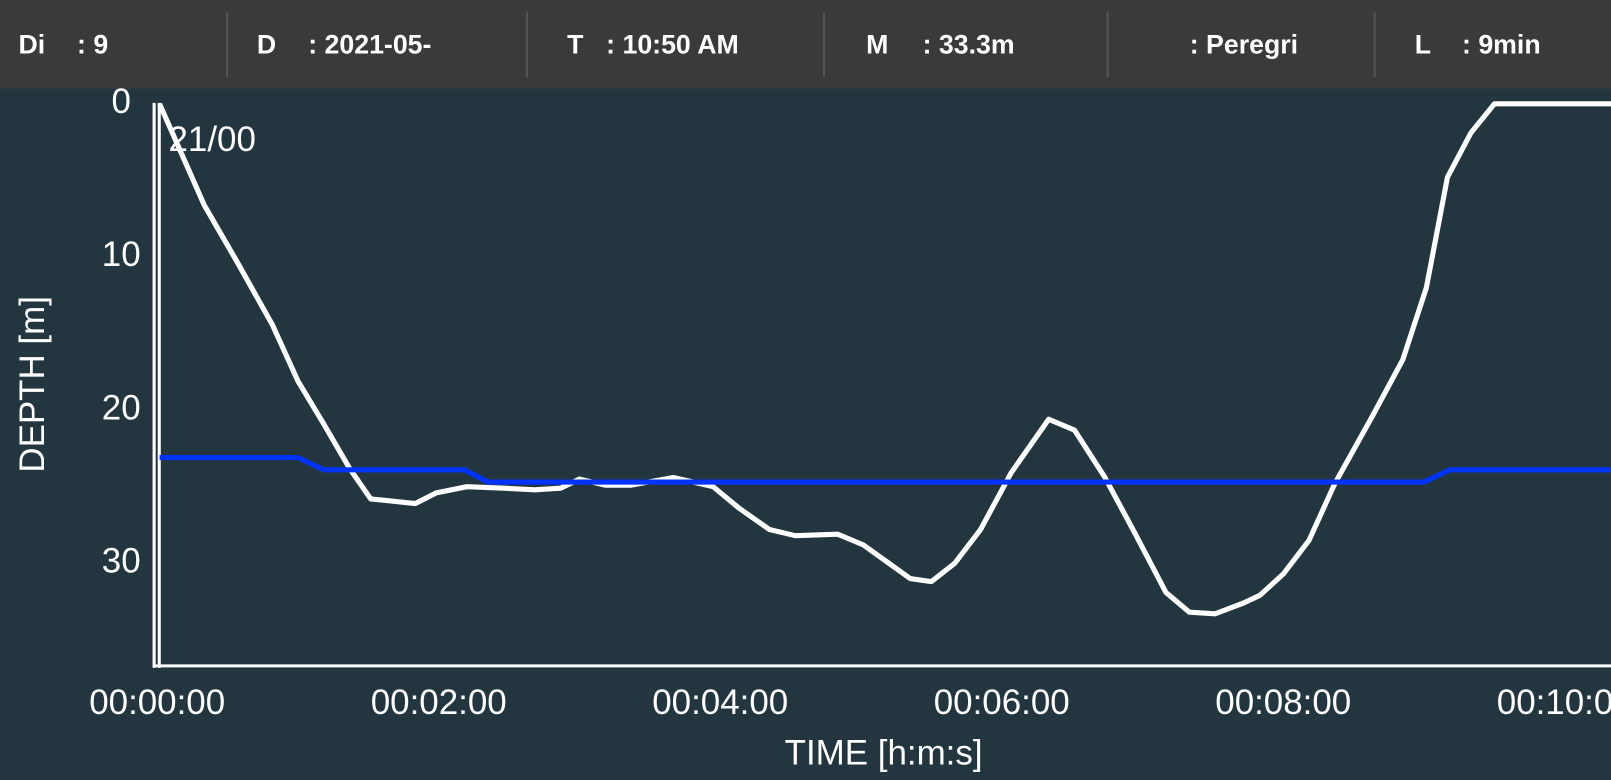 Image resolution: width=1611 pixels, height=780 pixels. I want to click on header-separators, so click(801, 45).